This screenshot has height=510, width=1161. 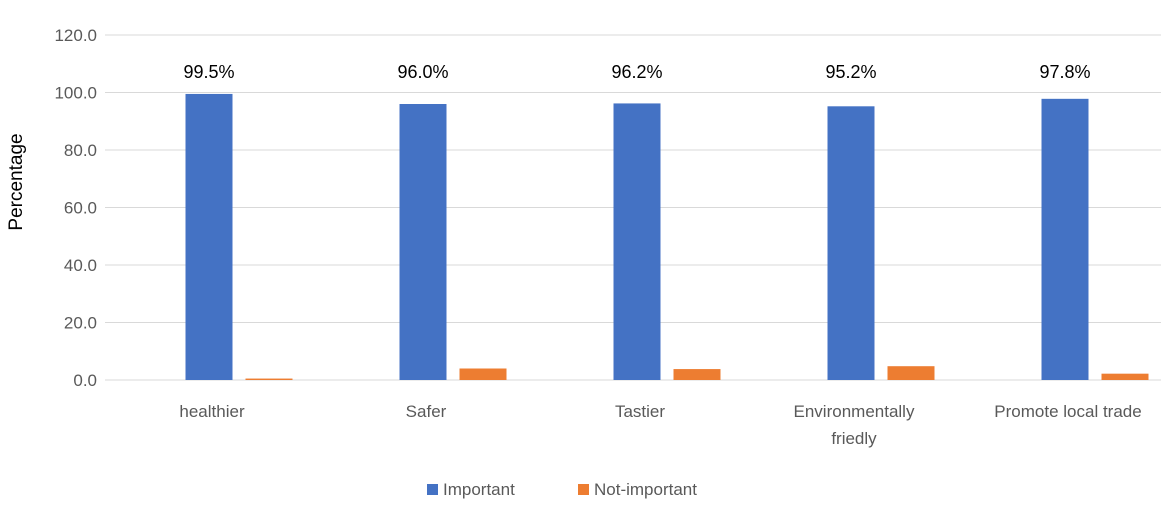 I want to click on x-category-label: Environmentally, so click(x=854, y=411).